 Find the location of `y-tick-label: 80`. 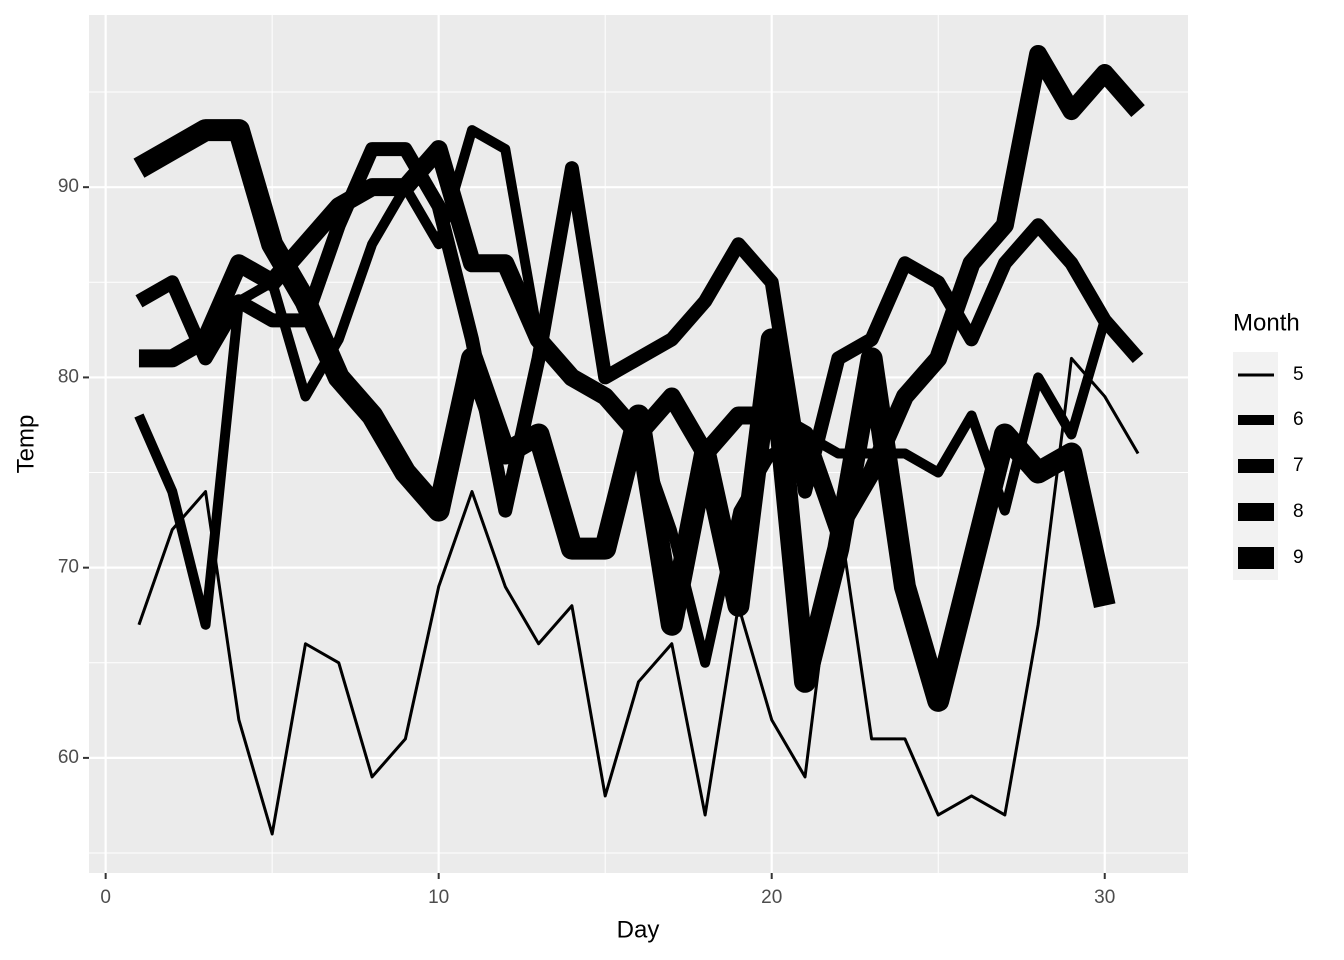

y-tick-label: 80 is located at coordinates (68, 376).